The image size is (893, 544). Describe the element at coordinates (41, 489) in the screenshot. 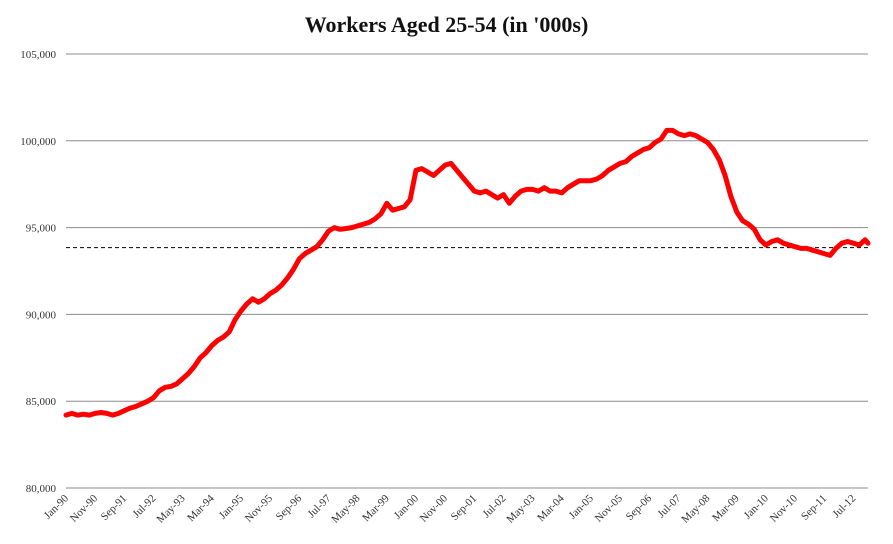

I see `y-tick-label: 80,000` at that location.